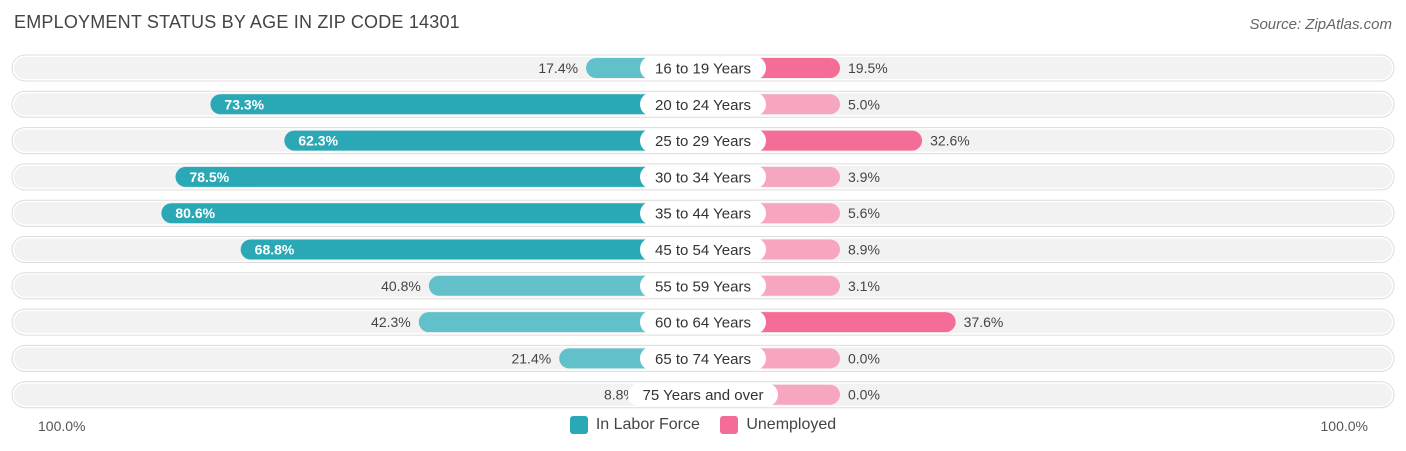  I want to click on source-label: Source: ZipAtlas.com, so click(1320, 24).